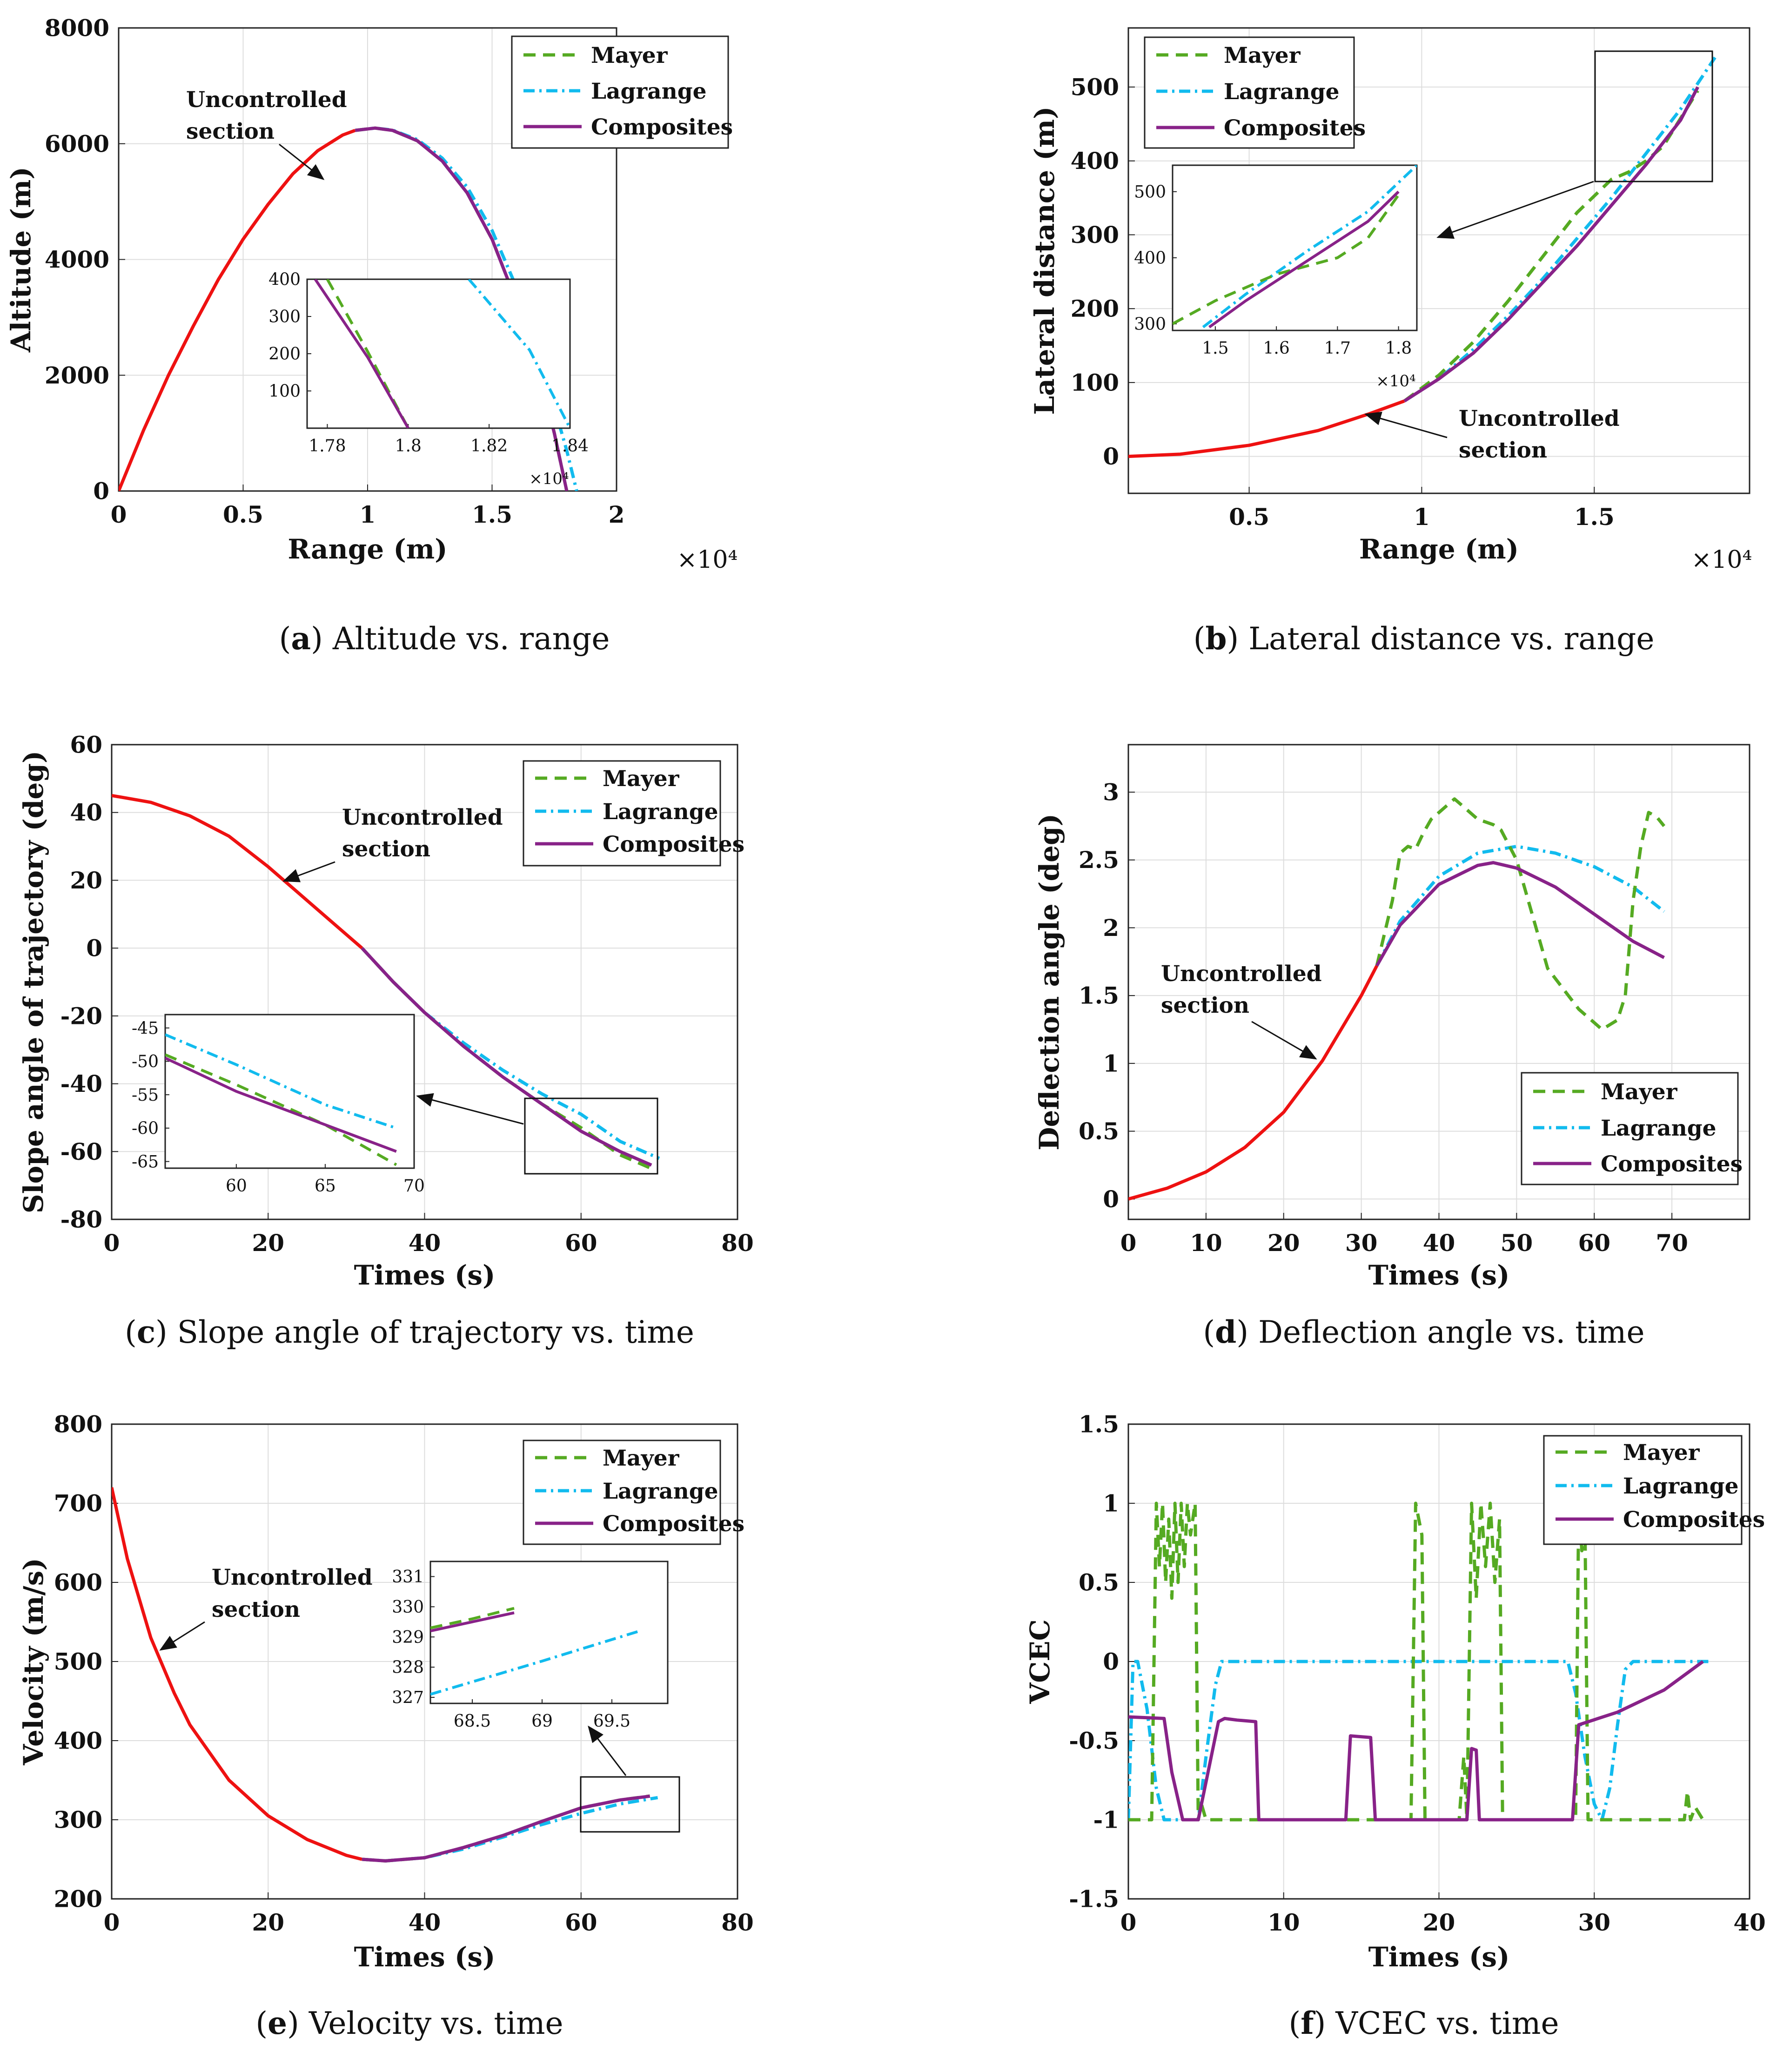 Image resolution: width=1777 pixels, height=2072 pixels. What do you see at coordinates (1640, 1092) in the screenshot?
I see `chart-d-legend-label-mayer: Mayer` at bounding box center [1640, 1092].